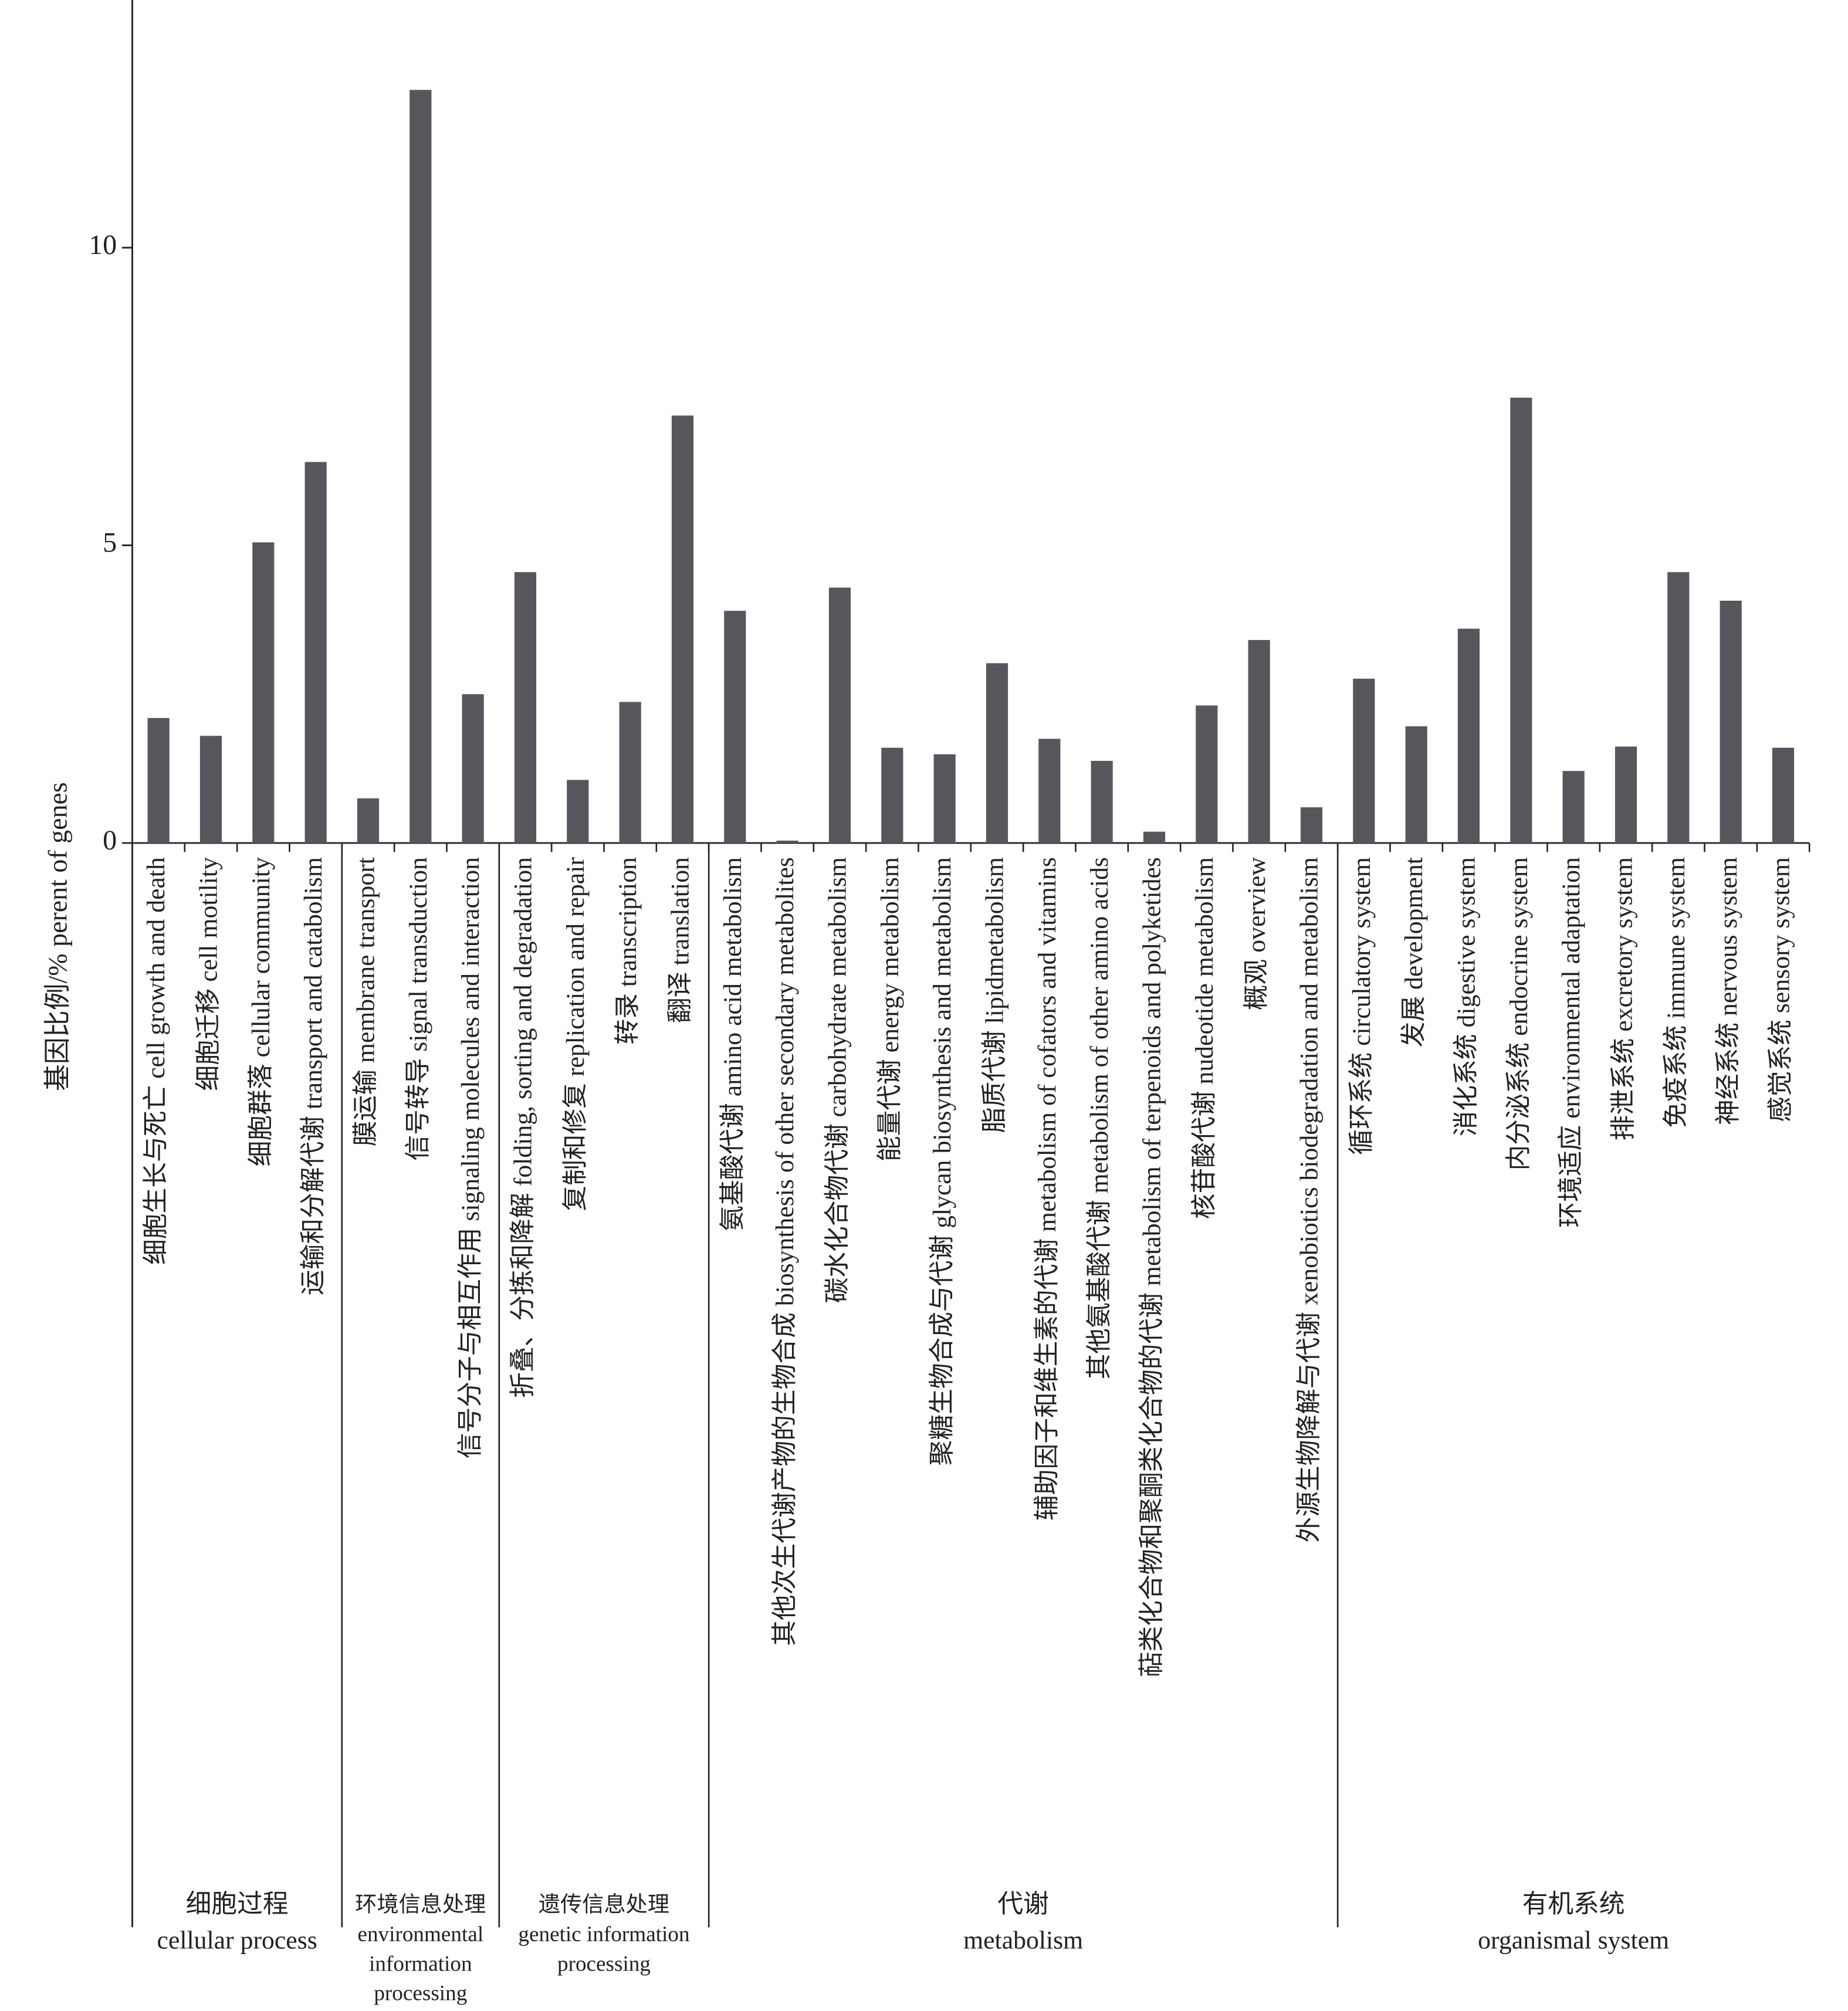 Image resolution: width=1848 pixels, height=2011 pixels. I want to click on group-label: genetic information, so click(604, 1934).